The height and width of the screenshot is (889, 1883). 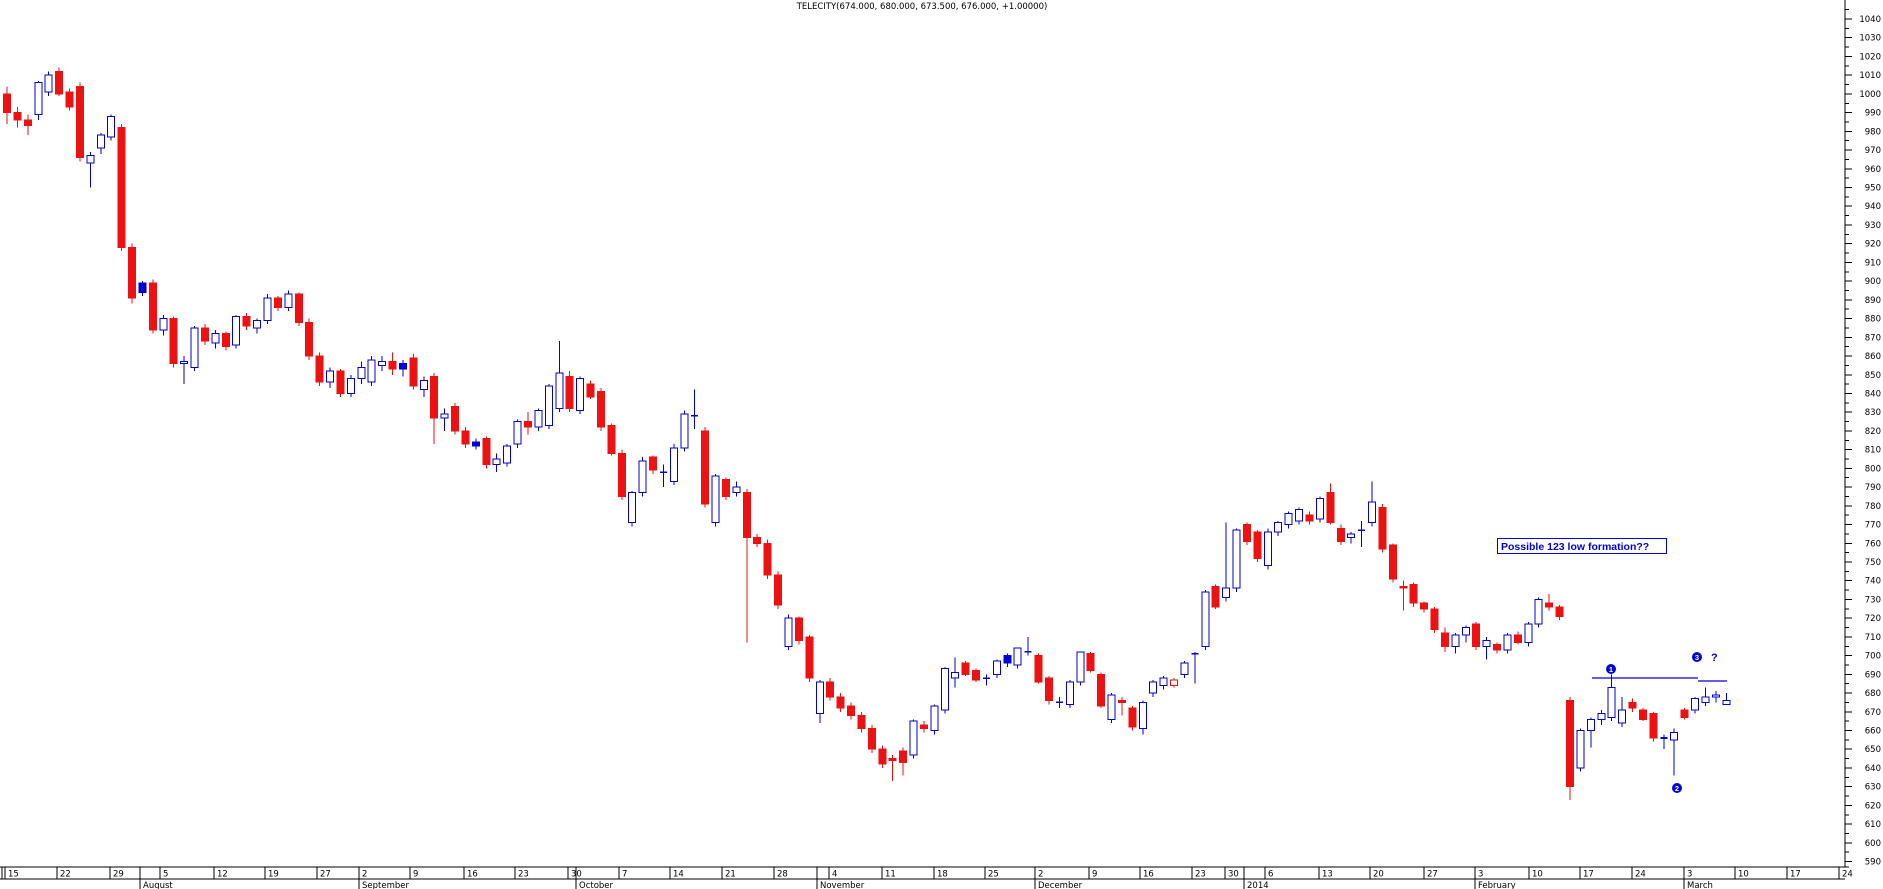 I want to click on circled-marker-1: 1, so click(x=1611, y=669).